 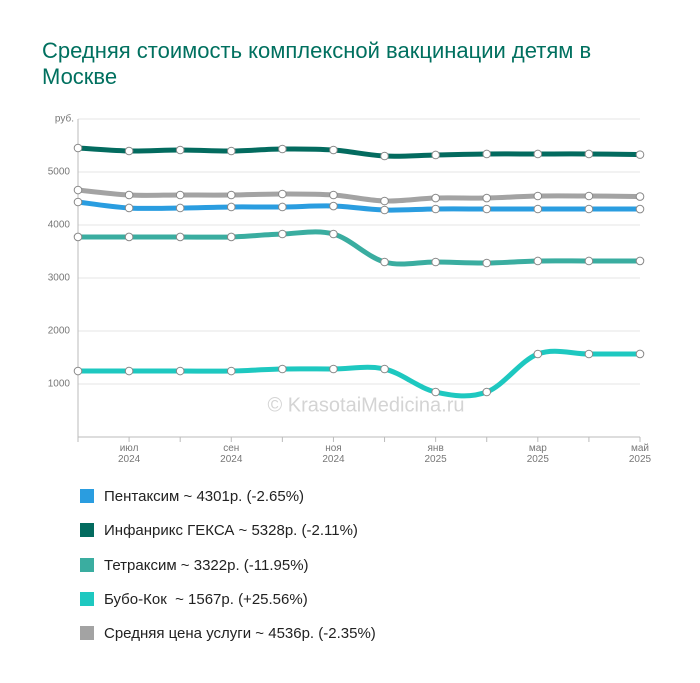 What do you see at coordinates (59, 331) in the screenshot?
I see `y-tick-label: 2000` at bounding box center [59, 331].